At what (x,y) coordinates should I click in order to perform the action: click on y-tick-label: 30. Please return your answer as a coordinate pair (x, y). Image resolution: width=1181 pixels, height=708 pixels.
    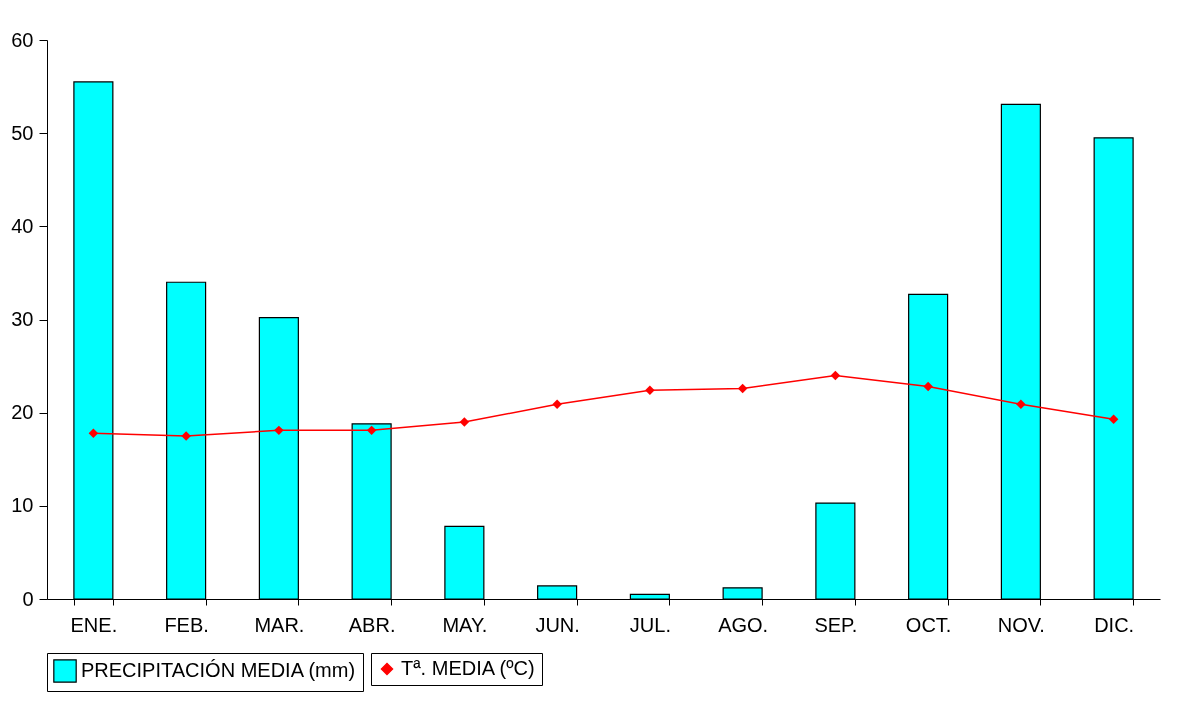
    Looking at the image, I should click on (22, 319).